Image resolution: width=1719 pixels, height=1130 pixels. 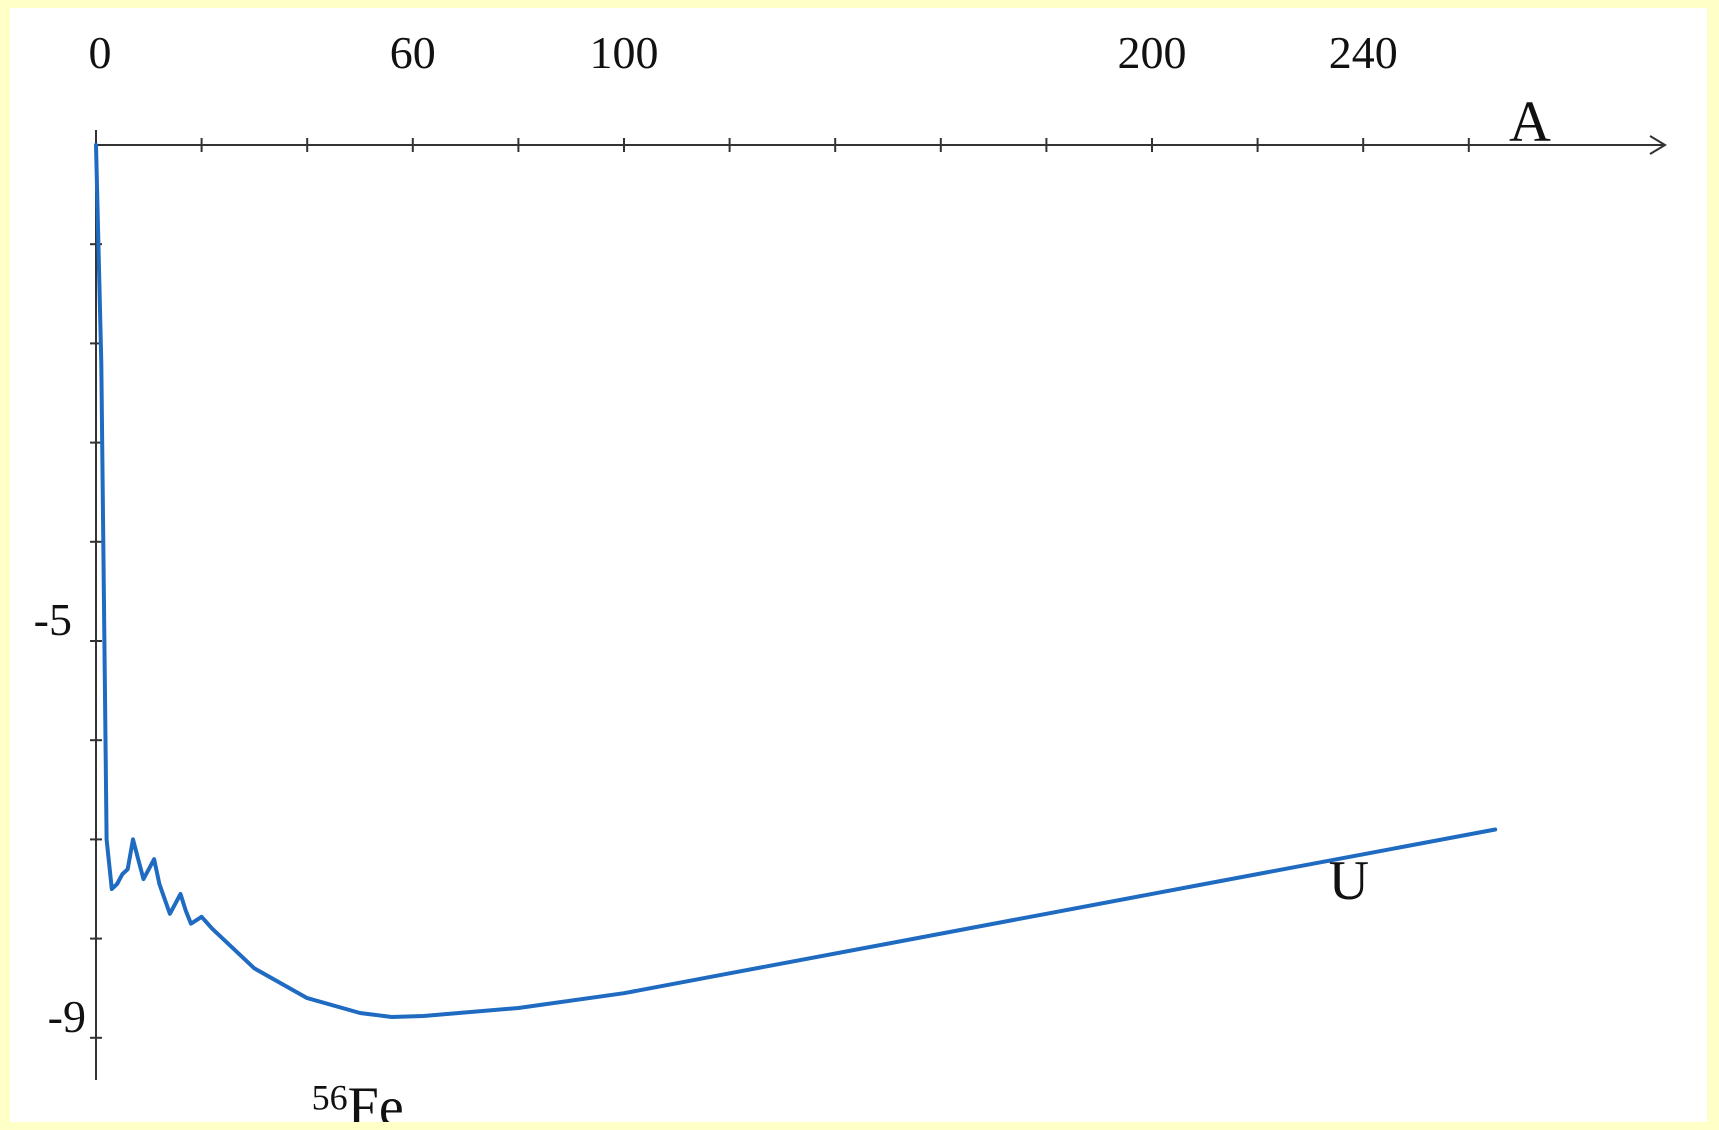 What do you see at coordinates (1658, 145) in the screenshot?
I see `x-axis-arrow` at bounding box center [1658, 145].